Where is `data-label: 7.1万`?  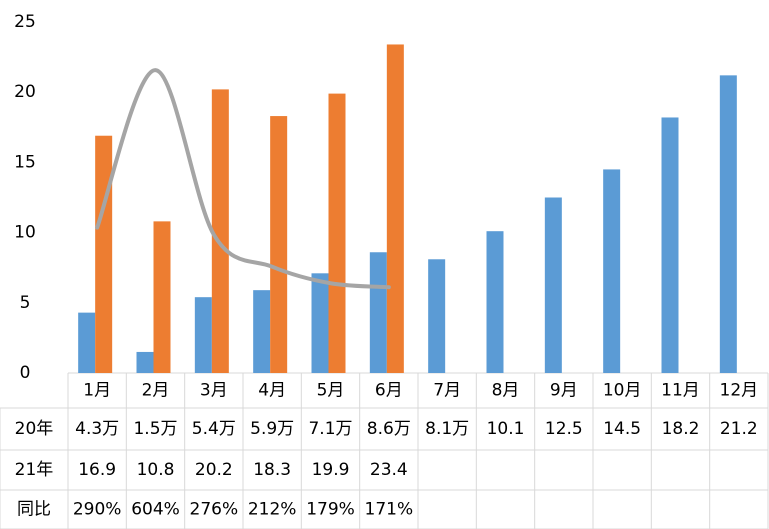 data-label: 7.1万 is located at coordinates (330, 429).